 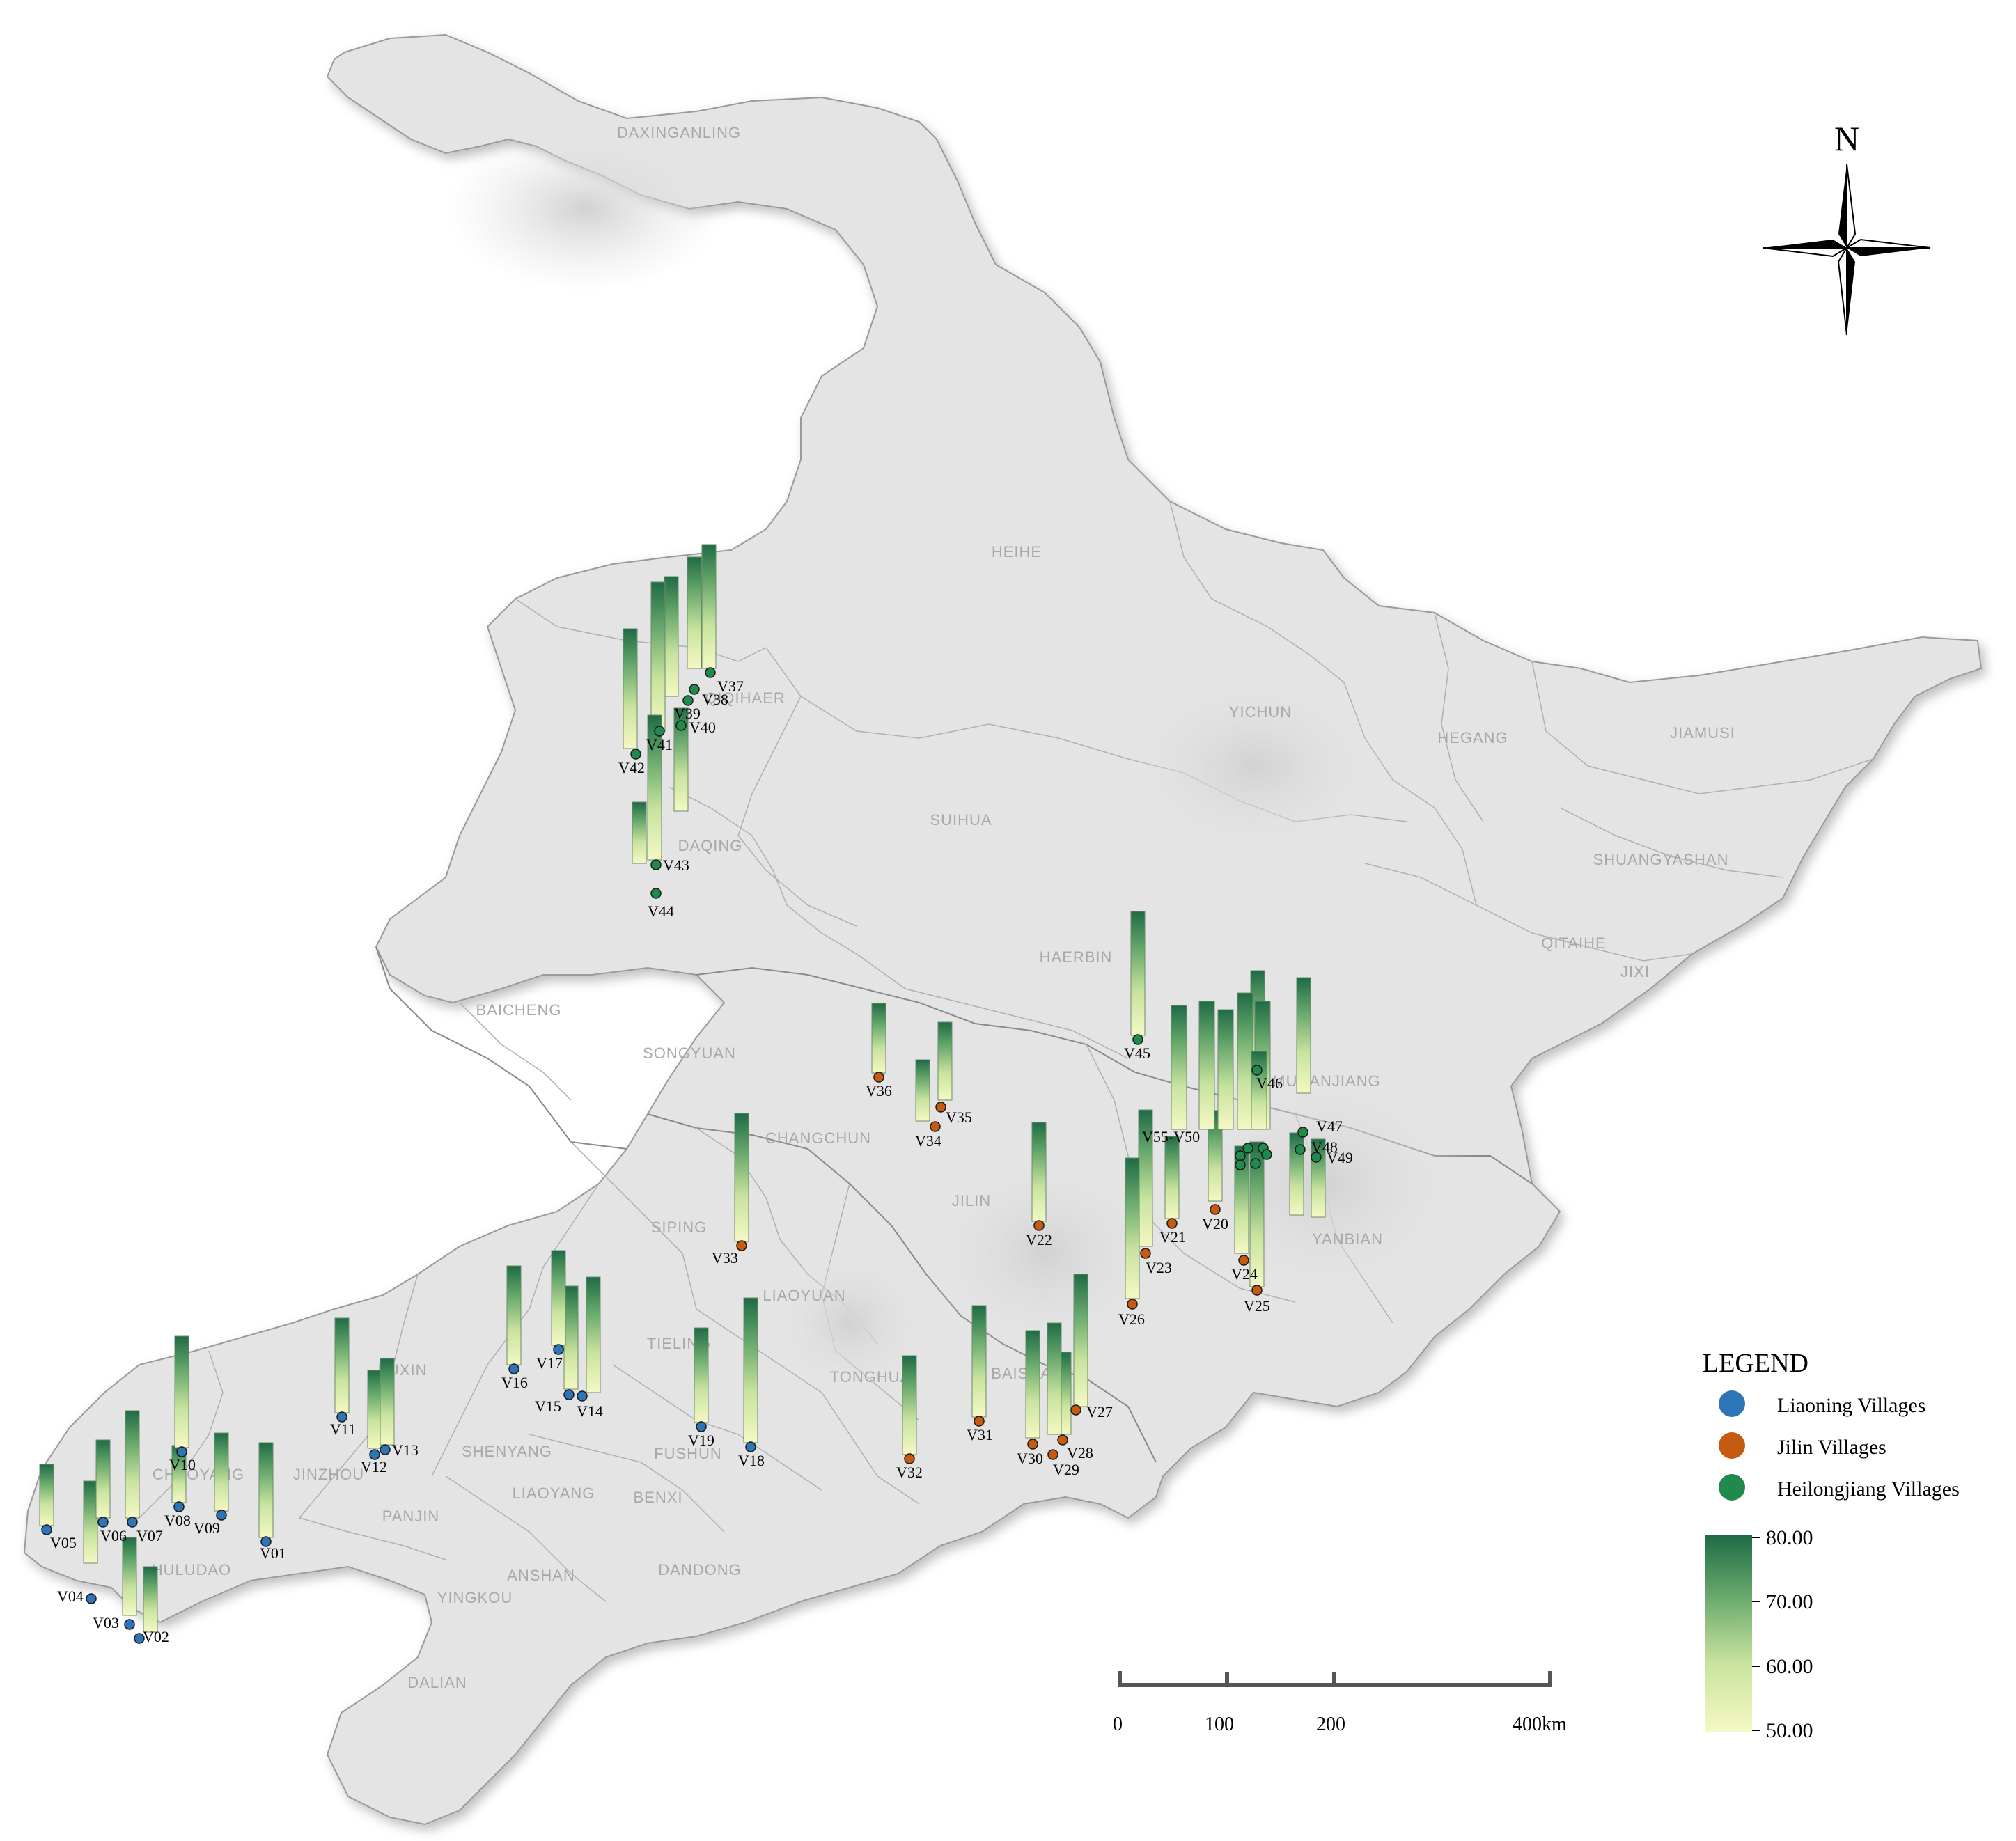 What do you see at coordinates (1316, 1157) in the screenshot?
I see `village-point-v49` at bounding box center [1316, 1157].